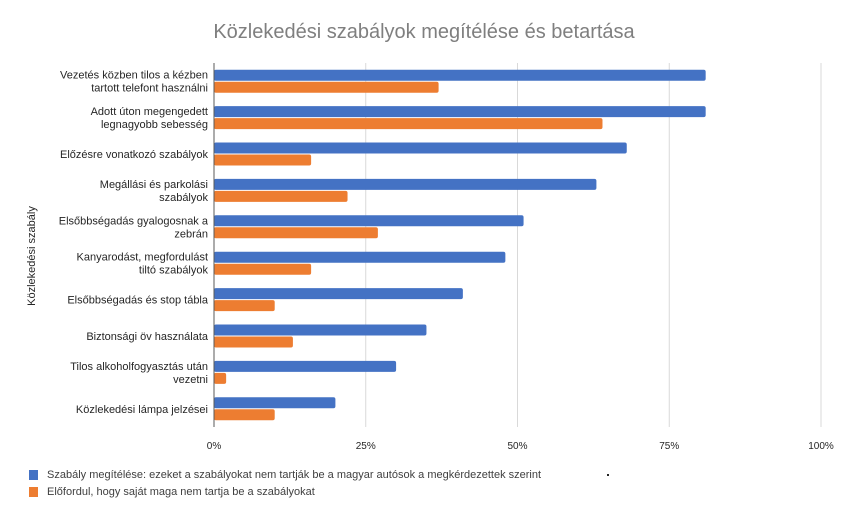 This screenshot has width=848, height=524. What do you see at coordinates (147, 337) in the screenshot?
I see `category-label: Biztonsági öv használata` at bounding box center [147, 337].